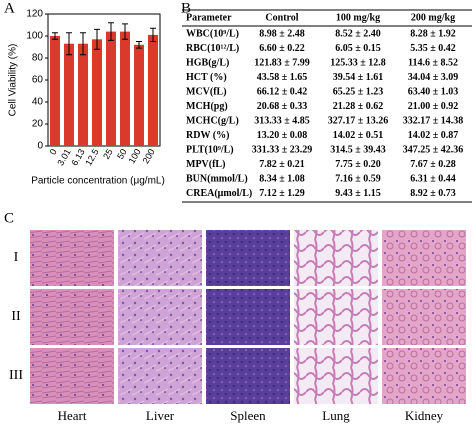 The height and width of the screenshot is (425, 474). I want to click on table-cell: 13.20 ± 0.08, so click(282, 135).